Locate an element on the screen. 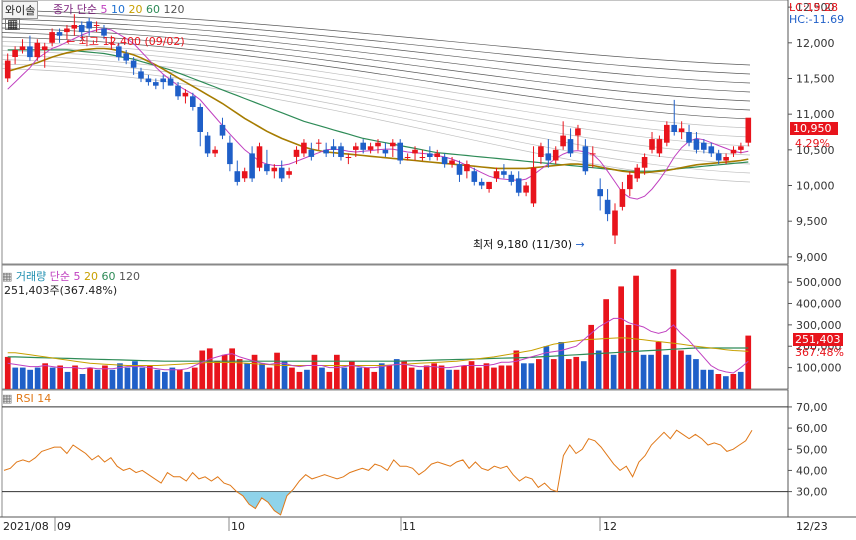  current-price-badge: 10,950 is located at coordinates (814, 128).